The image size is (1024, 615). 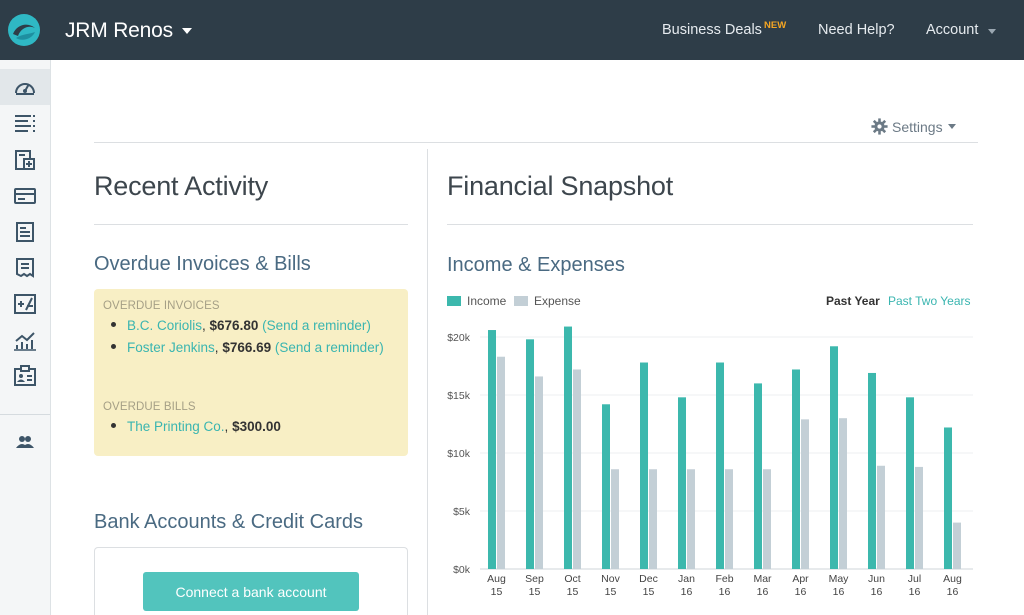 I want to click on sidebar-item-team, so click(x=25, y=442).